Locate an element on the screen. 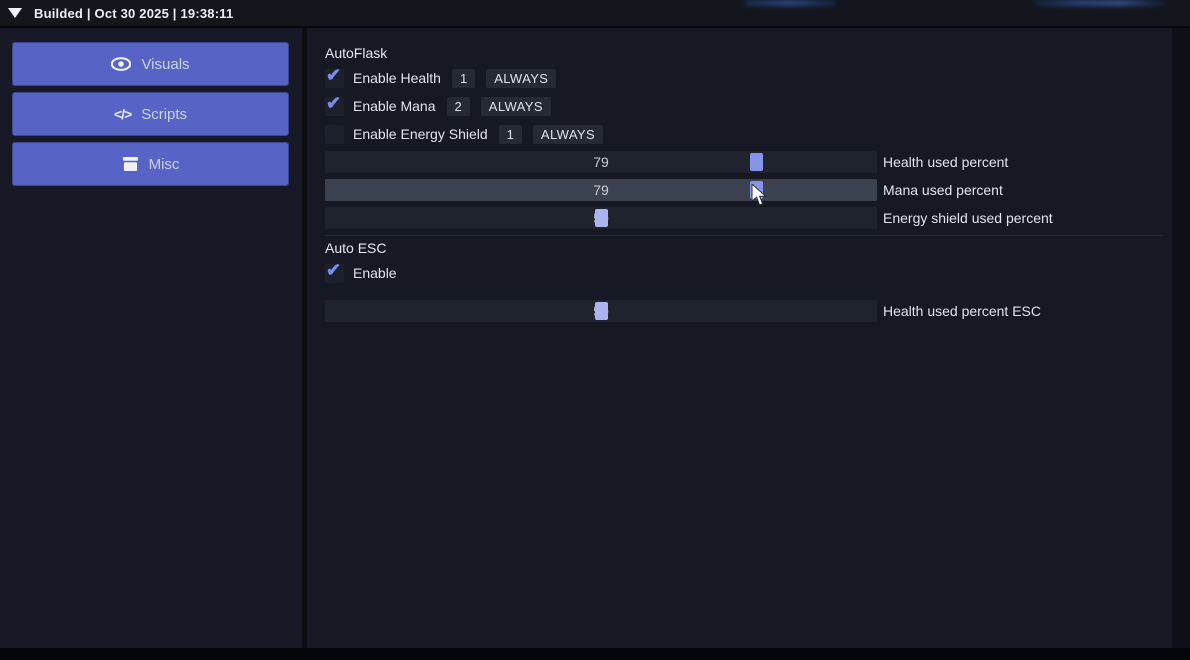 The width and height of the screenshot is (1190, 660). panel-divider is located at coordinates (304, 338).